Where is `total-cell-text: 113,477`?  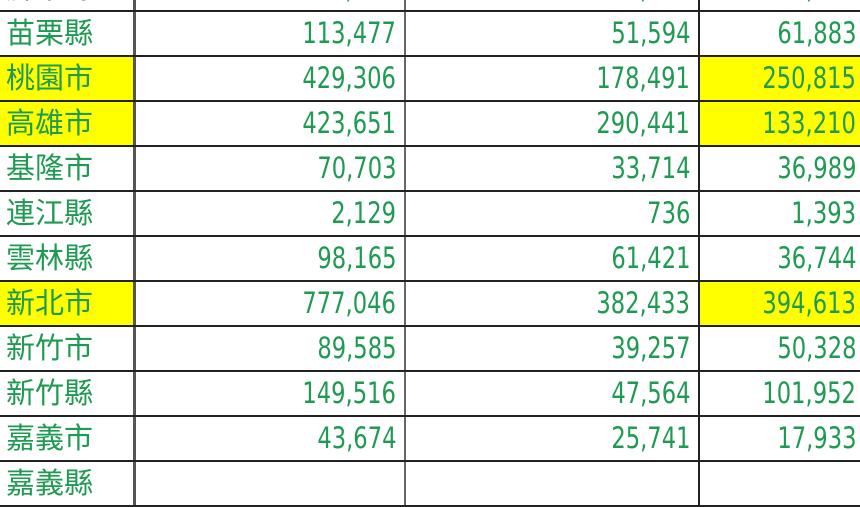 total-cell-text: 113,477 is located at coordinates (349, 33).